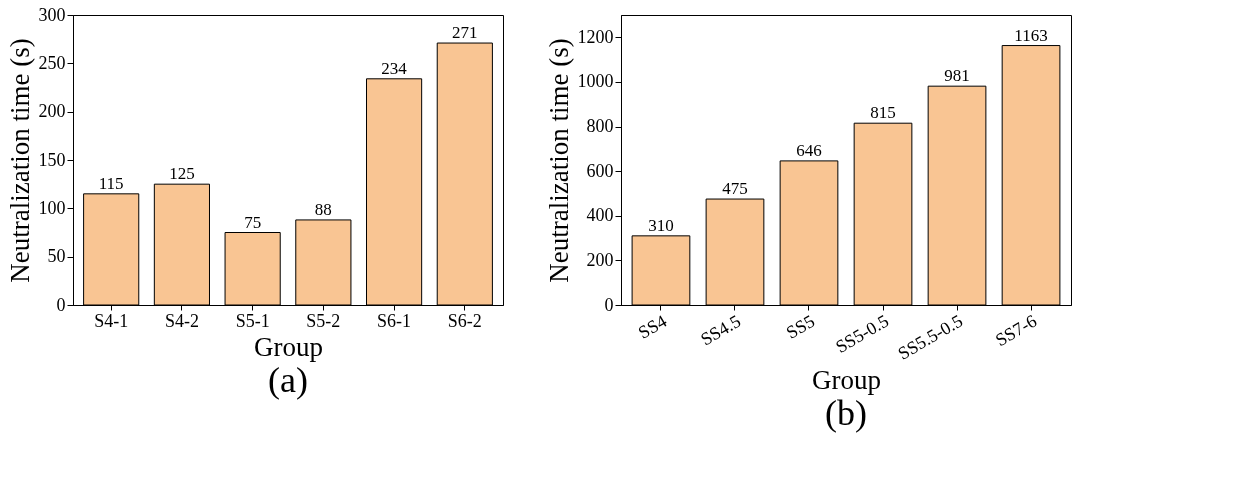  What do you see at coordinates (111, 320) in the screenshot?
I see `x-tick-label: S4-1` at bounding box center [111, 320].